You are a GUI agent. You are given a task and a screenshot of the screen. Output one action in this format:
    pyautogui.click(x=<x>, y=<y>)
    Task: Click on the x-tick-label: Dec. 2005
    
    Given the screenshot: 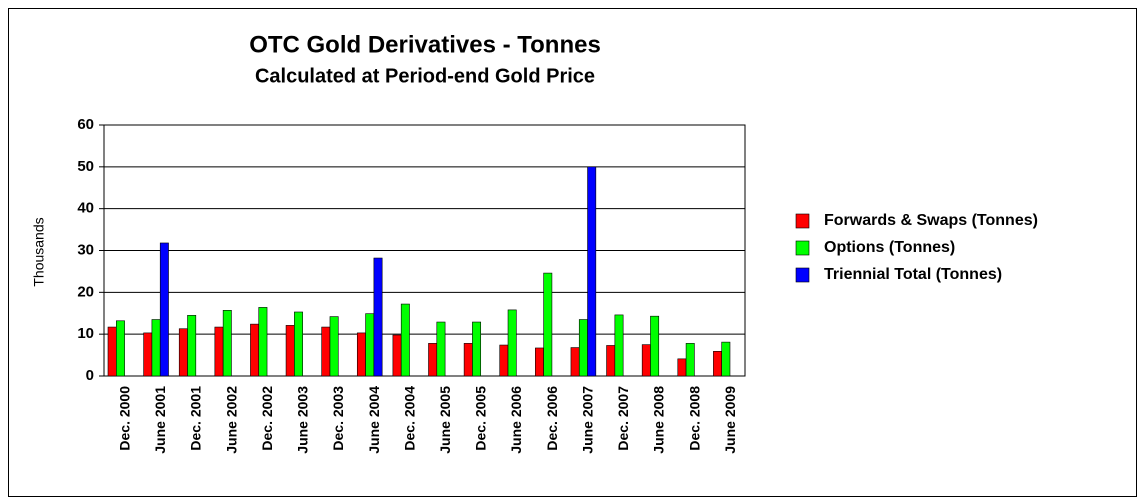 What is the action you would take?
    pyautogui.click(x=481, y=418)
    